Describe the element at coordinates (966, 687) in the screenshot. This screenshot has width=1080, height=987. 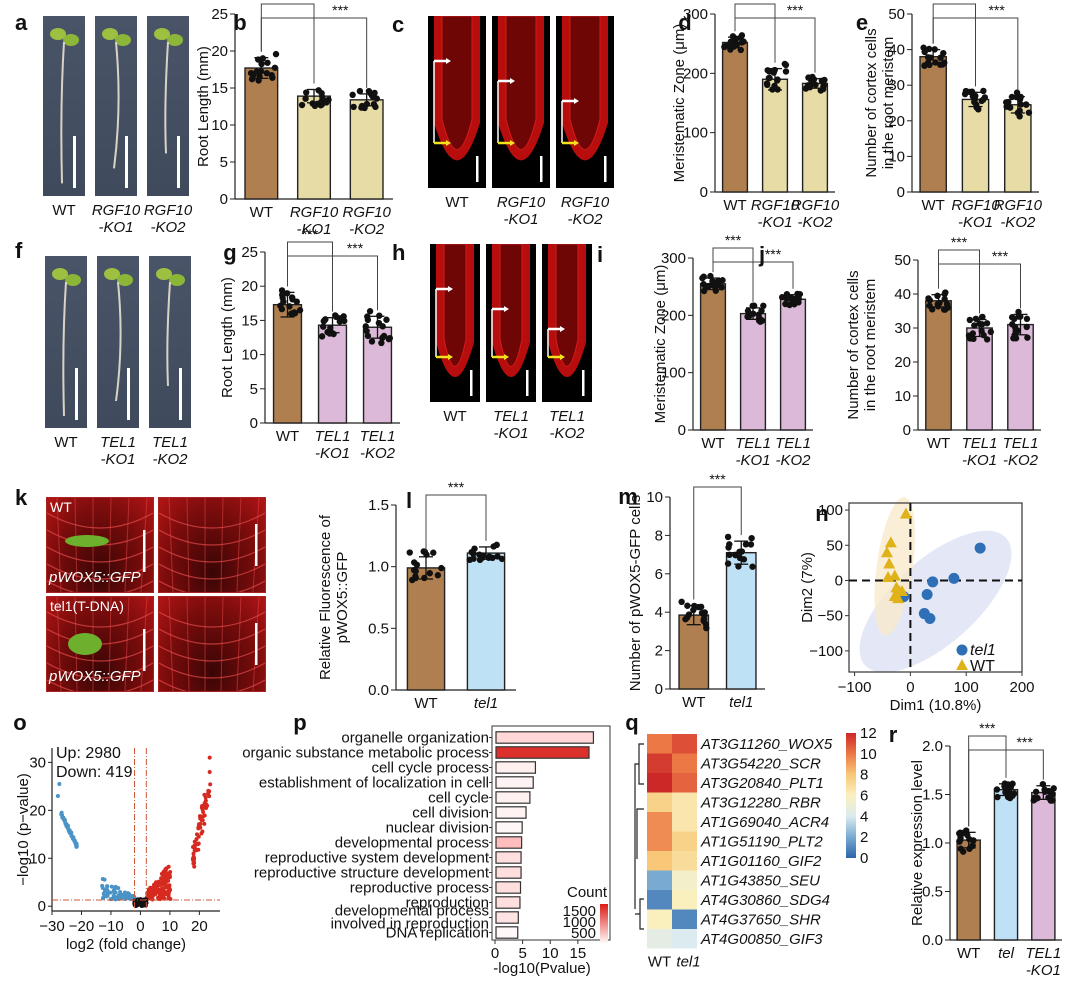
I see `x-tick-label: 100` at that location.